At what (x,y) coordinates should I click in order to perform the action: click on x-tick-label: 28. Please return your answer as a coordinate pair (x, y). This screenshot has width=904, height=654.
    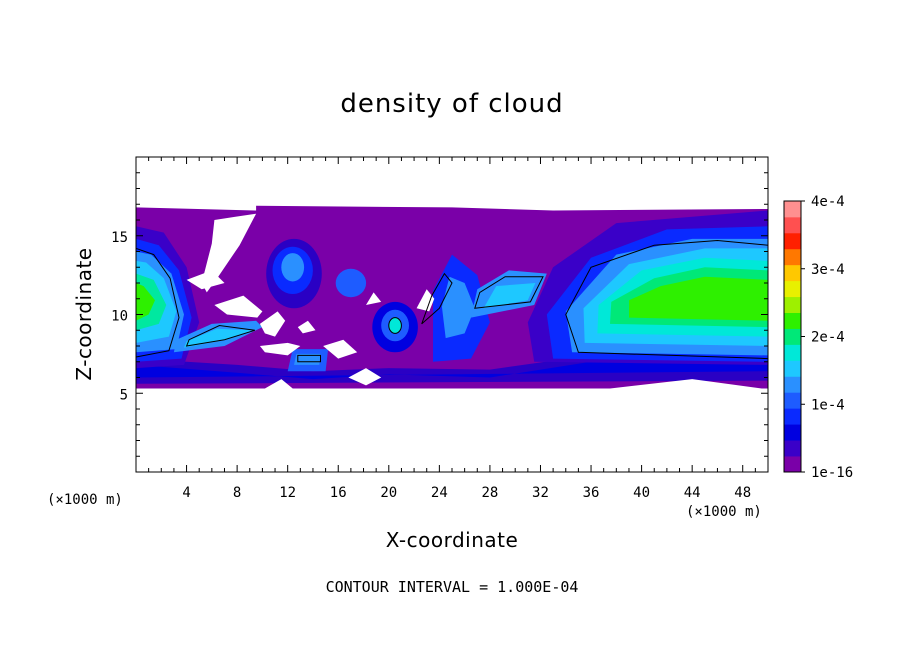
    Looking at the image, I should click on (489, 493).